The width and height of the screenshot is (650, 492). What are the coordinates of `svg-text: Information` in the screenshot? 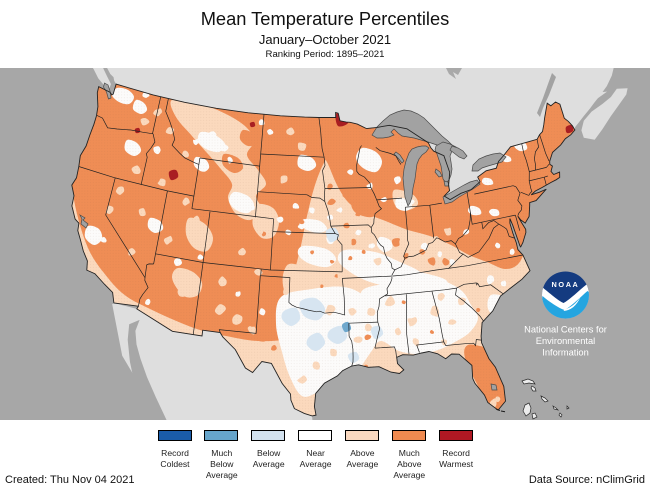 It's located at (565, 353).